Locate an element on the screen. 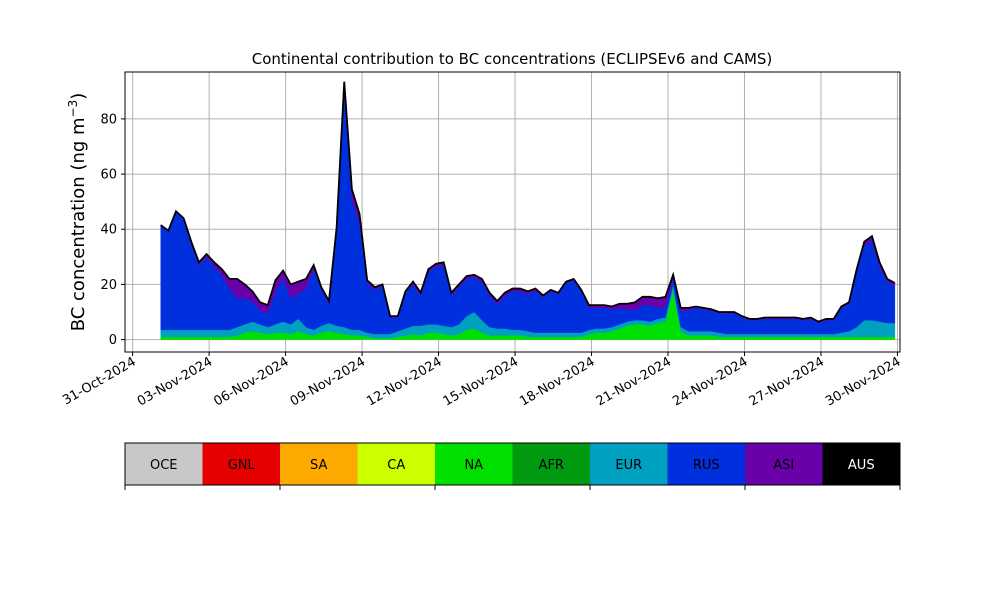  colorbar-cell-gnl is located at coordinates (241, 464).